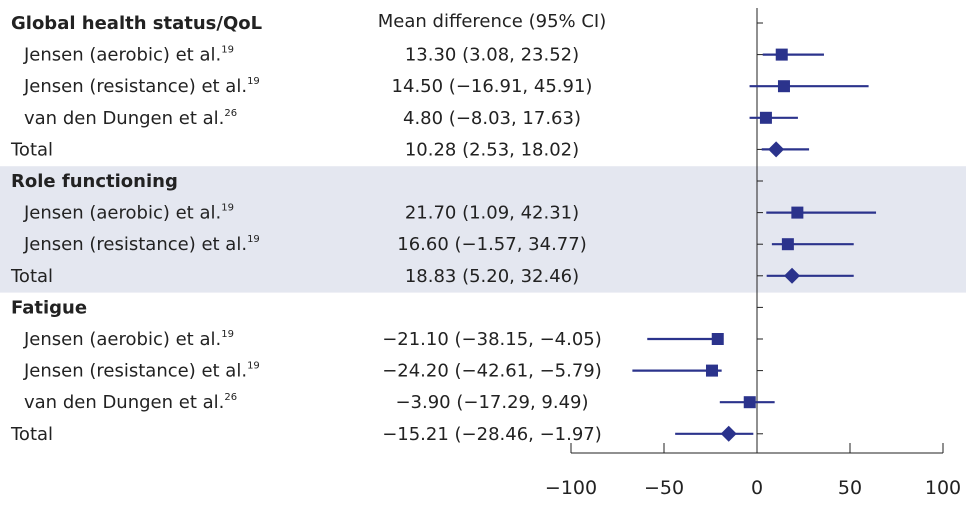 Image resolution: width=980 pixels, height=505 pixels. What do you see at coordinates (491, 244) in the screenshot?
I see `ci-value: 16.60 (−1.57, 34.77)` at bounding box center [491, 244].